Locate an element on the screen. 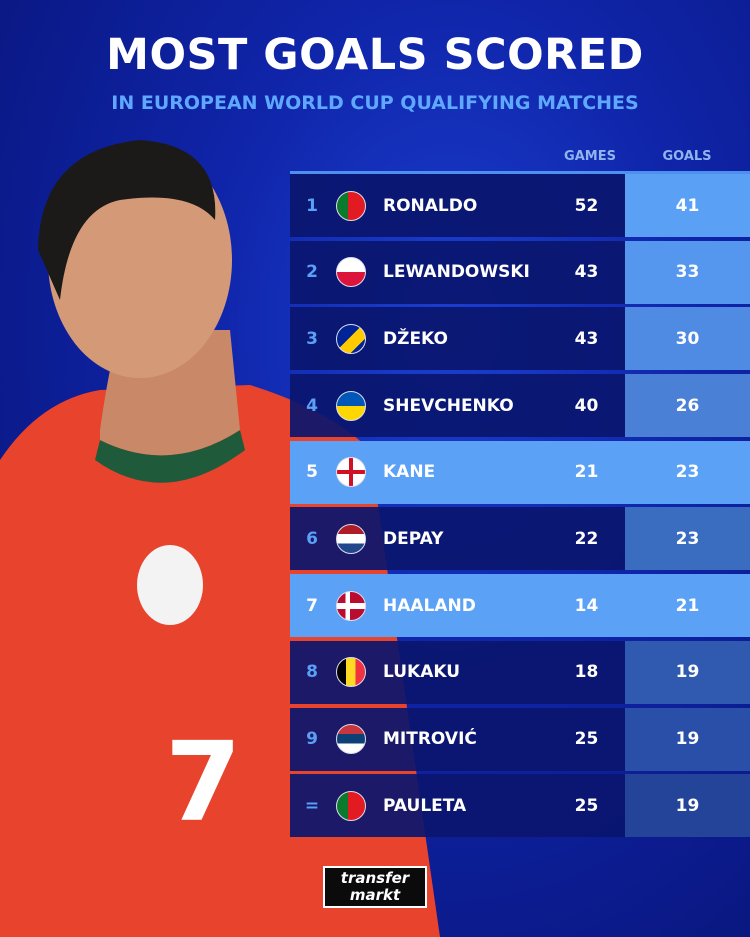 This screenshot has width=750, height=937. page-subtitle: IN EUROPEAN WORLD CUP QUALIFYING MATCHES is located at coordinates (375, 103).